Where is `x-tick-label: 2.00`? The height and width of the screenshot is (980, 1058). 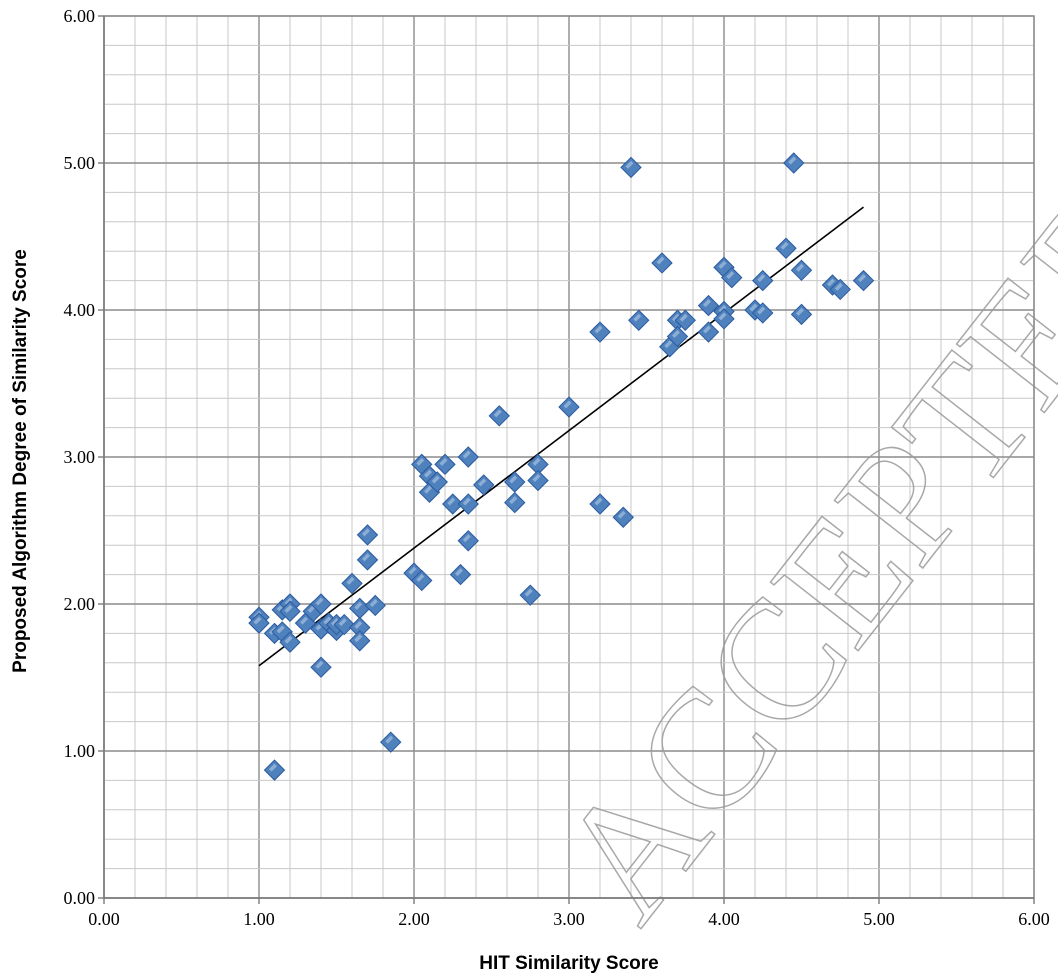
x-tick-label: 2.00 is located at coordinates (414, 919).